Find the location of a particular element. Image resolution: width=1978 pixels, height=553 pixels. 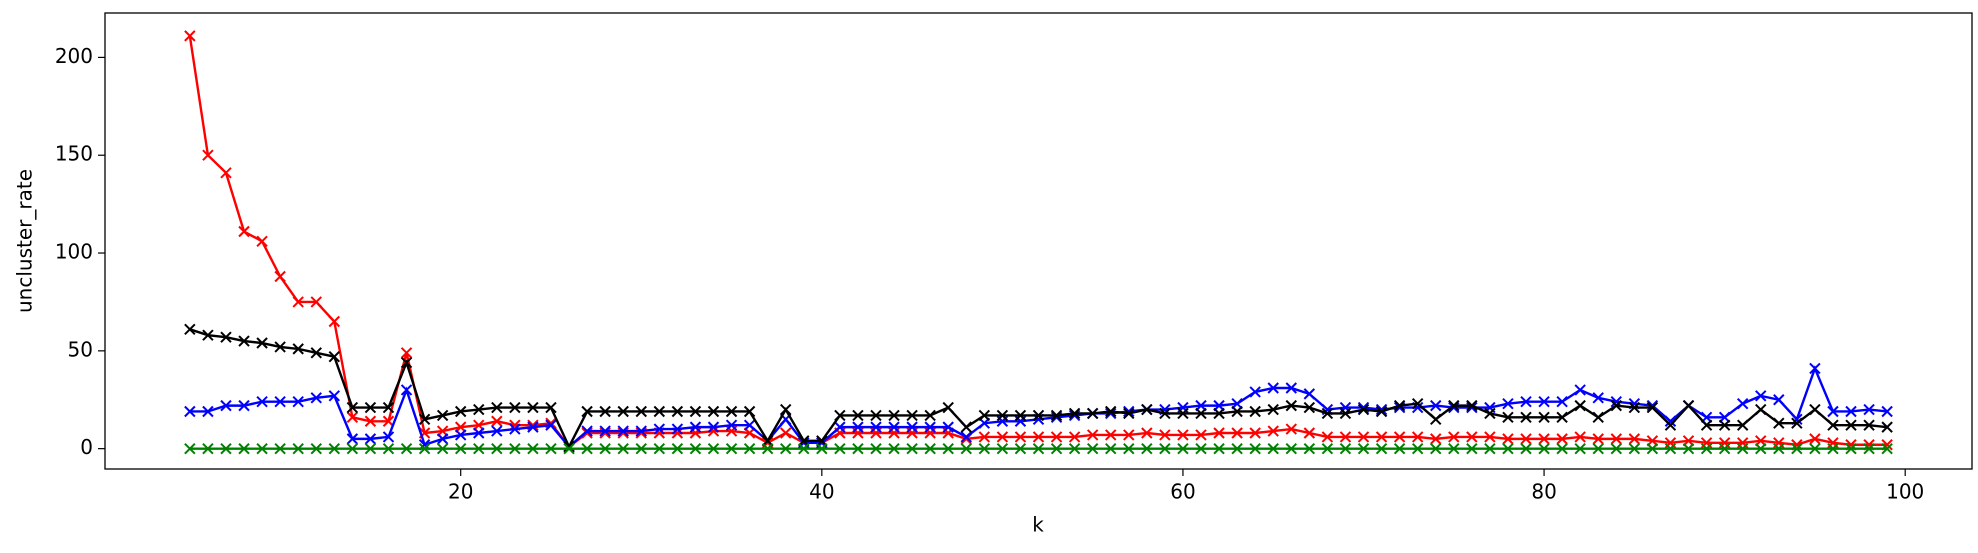

y-tick-label: 150 is located at coordinates (74, 154).